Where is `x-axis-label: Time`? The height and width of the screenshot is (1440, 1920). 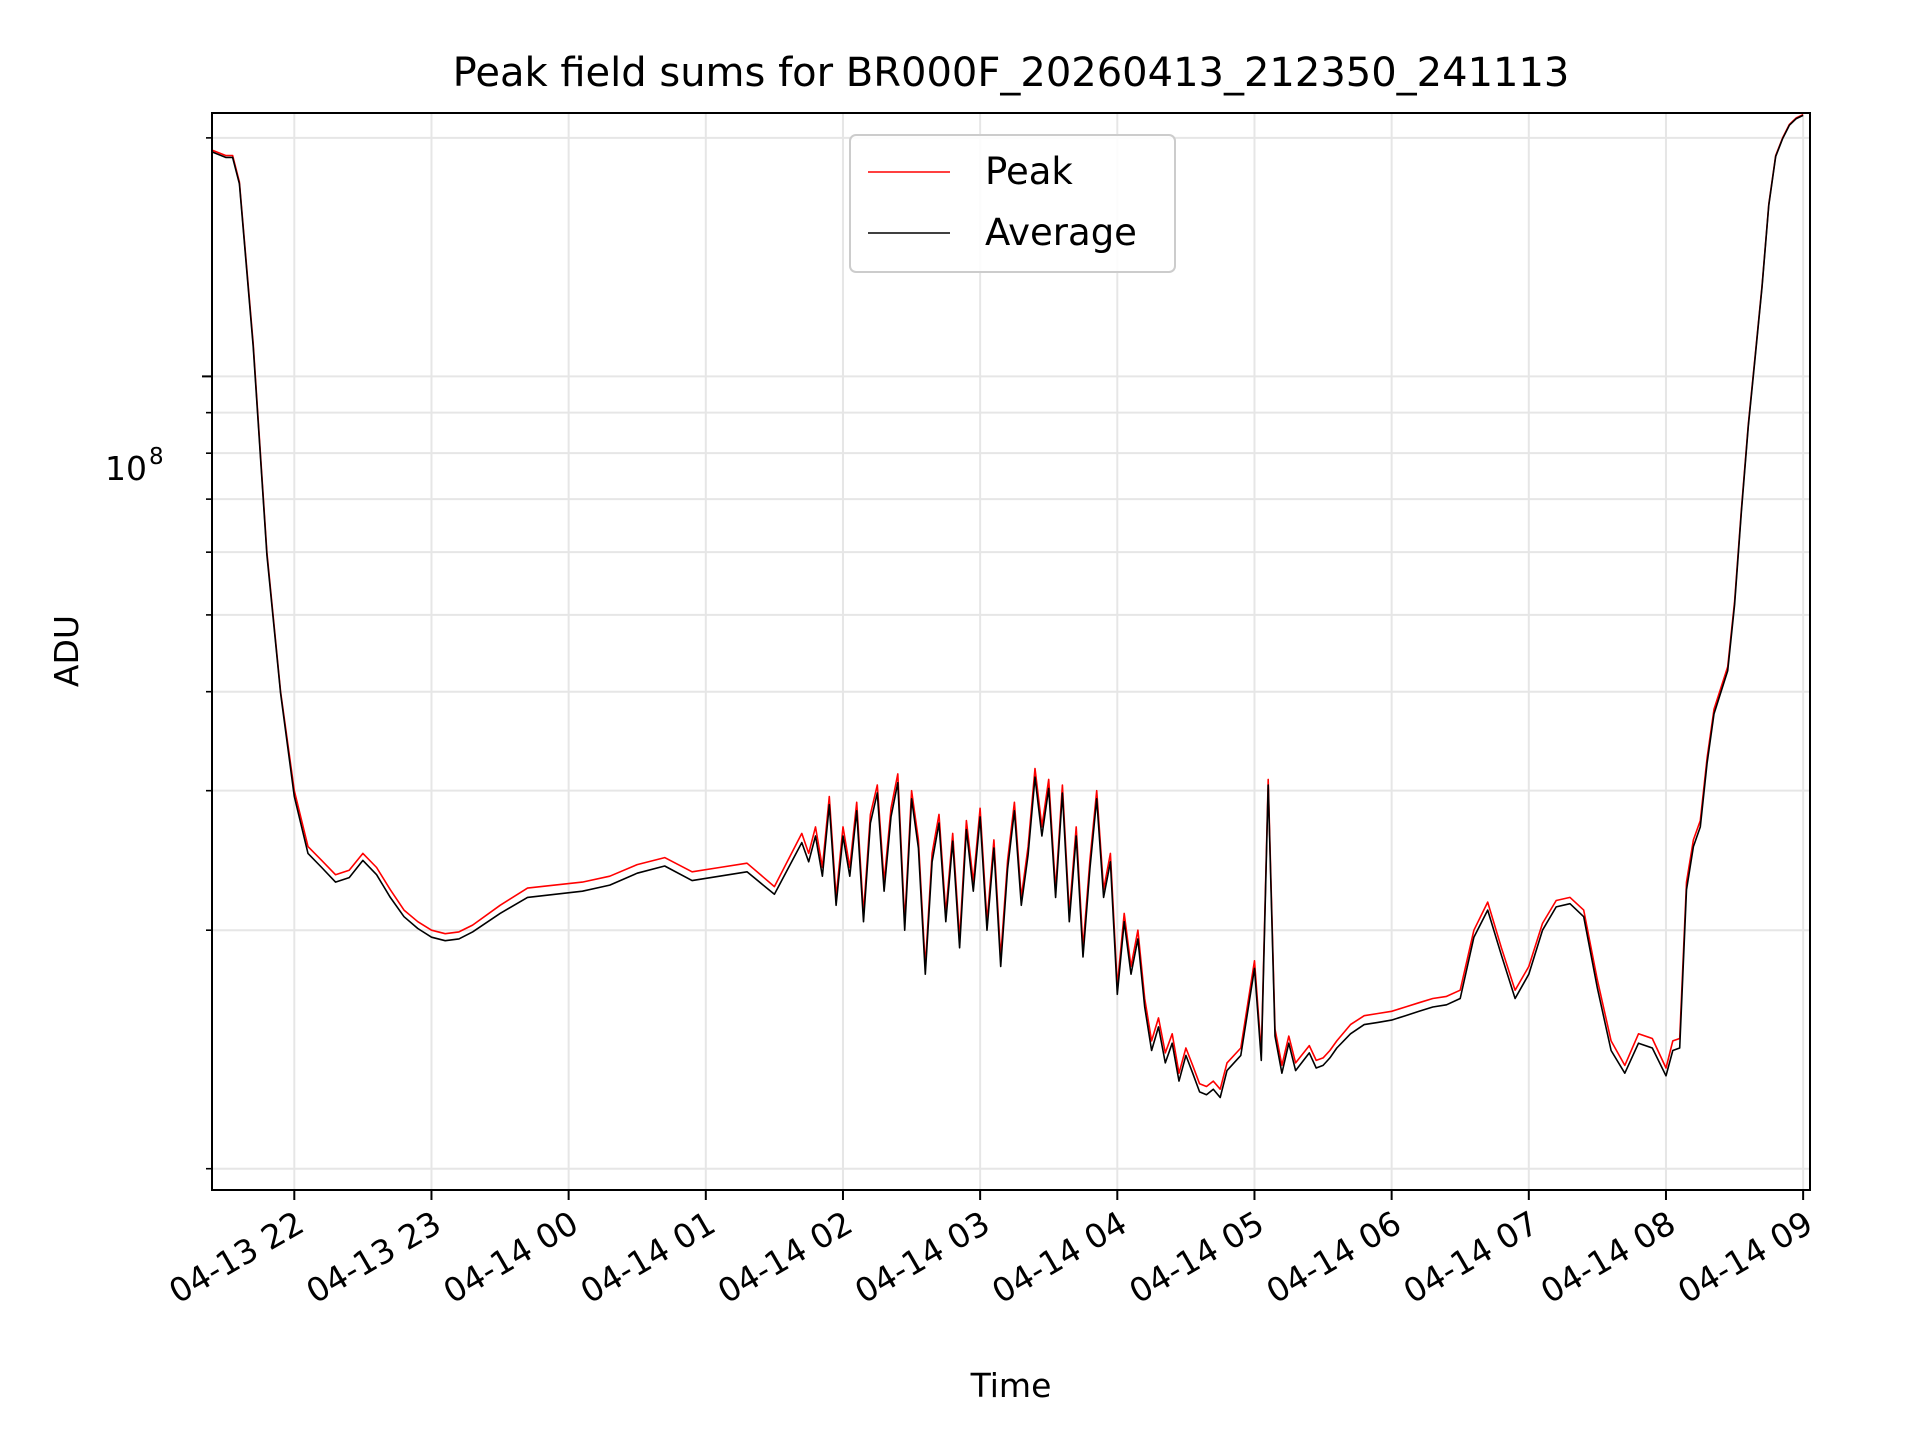 x-axis-label: Time is located at coordinates (1011, 1385).